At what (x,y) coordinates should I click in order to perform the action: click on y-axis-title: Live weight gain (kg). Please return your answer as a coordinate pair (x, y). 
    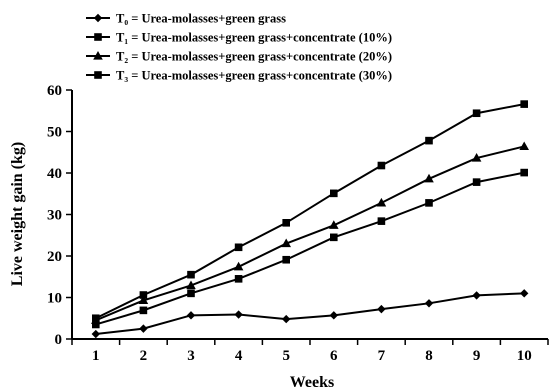
    Looking at the image, I should click on (17, 214).